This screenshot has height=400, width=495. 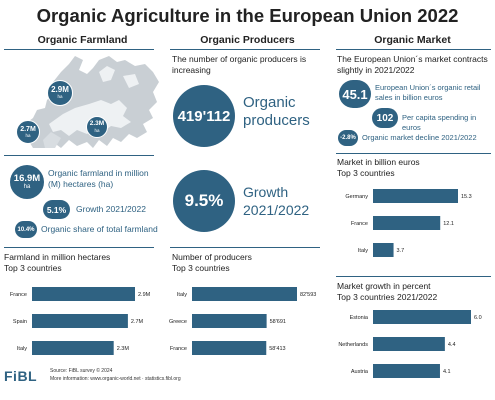 I want to click on bar-value-label: 4.1, so click(x=447, y=372).